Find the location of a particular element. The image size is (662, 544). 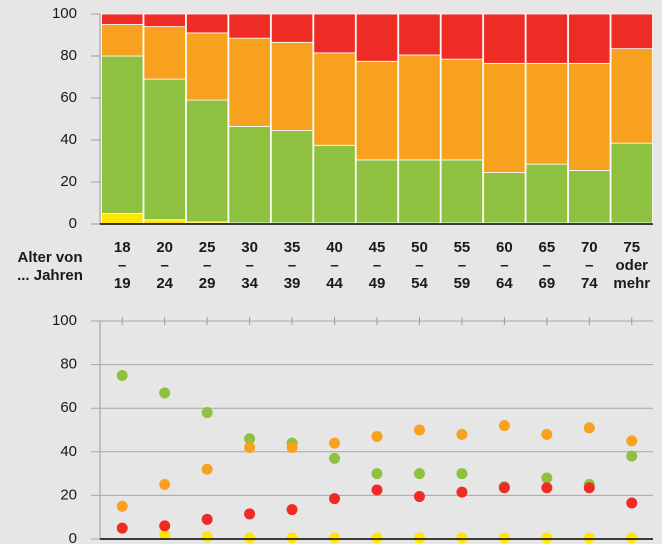

x-tick-label: 50–54 is located at coordinates (419, 265).